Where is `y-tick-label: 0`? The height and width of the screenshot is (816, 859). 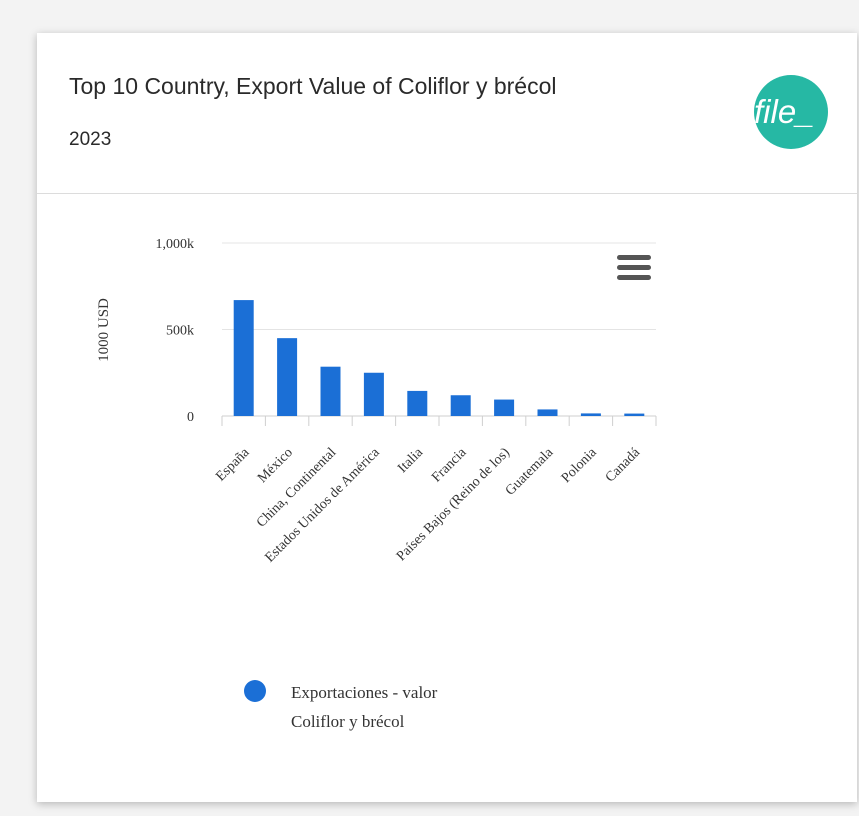 y-tick-label: 0 is located at coordinates (190, 417).